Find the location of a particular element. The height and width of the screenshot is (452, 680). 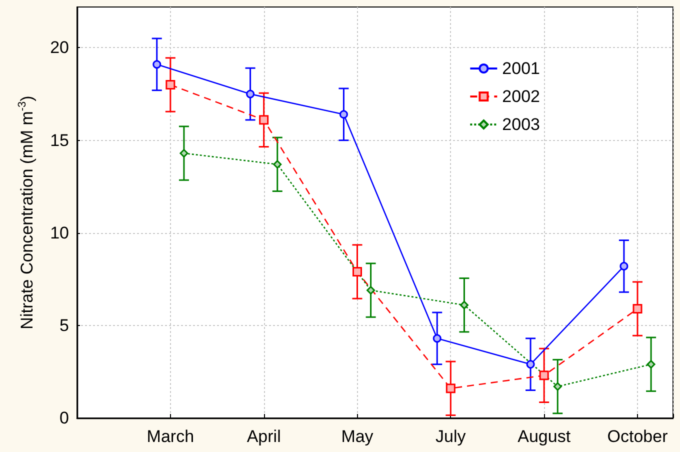

legend-label: 2001 is located at coordinates (521, 68).